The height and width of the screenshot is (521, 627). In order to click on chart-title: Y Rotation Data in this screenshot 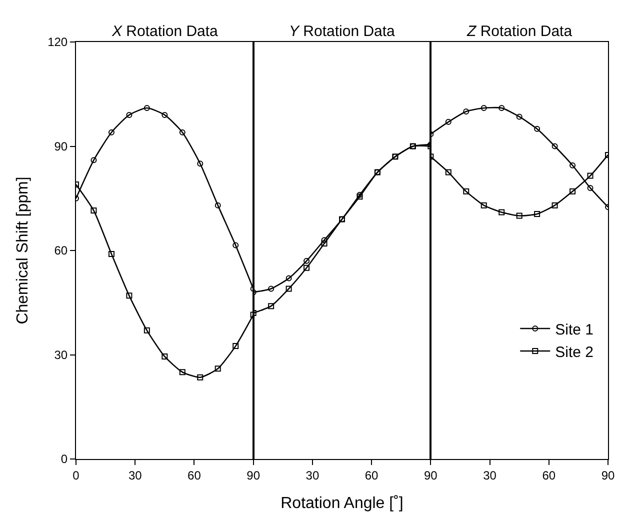, I will do `click(342, 31)`.